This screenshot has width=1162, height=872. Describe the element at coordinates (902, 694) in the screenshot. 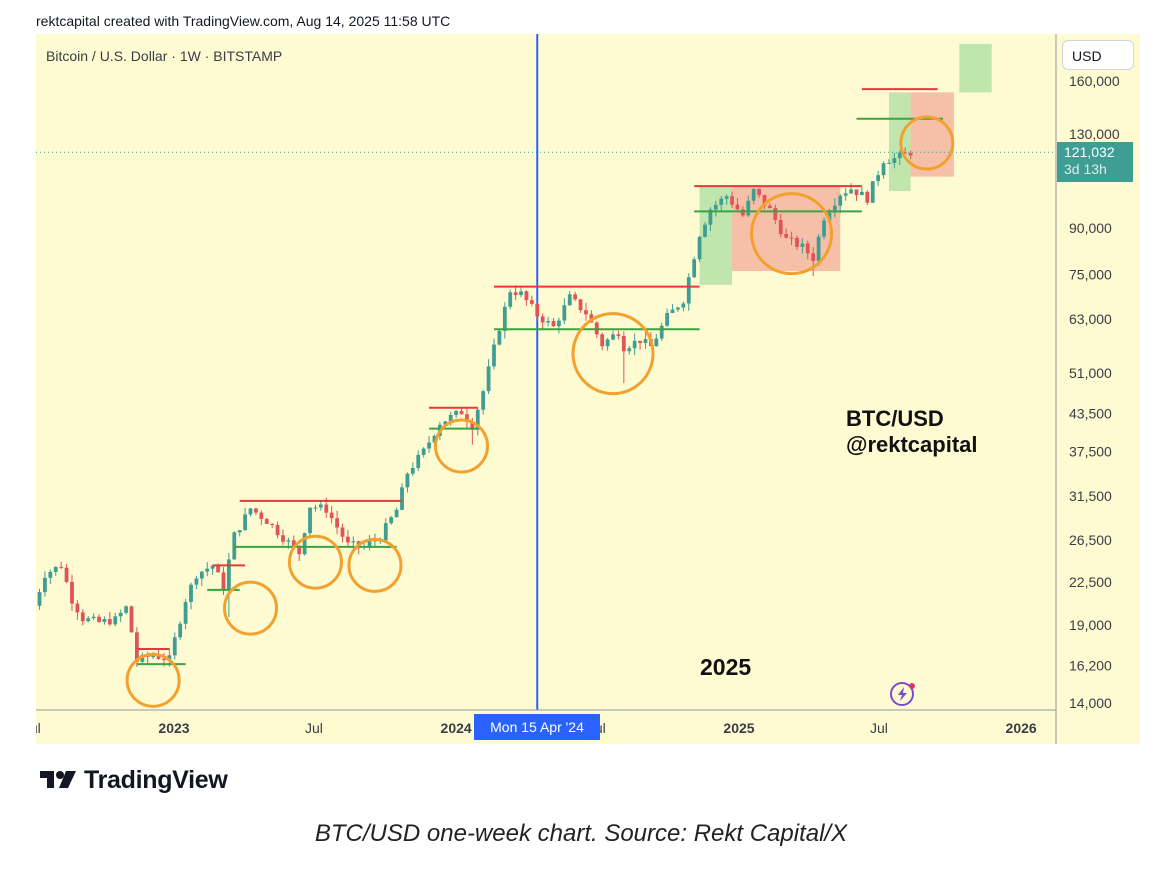

I see `bolt-logo-icon` at that location.